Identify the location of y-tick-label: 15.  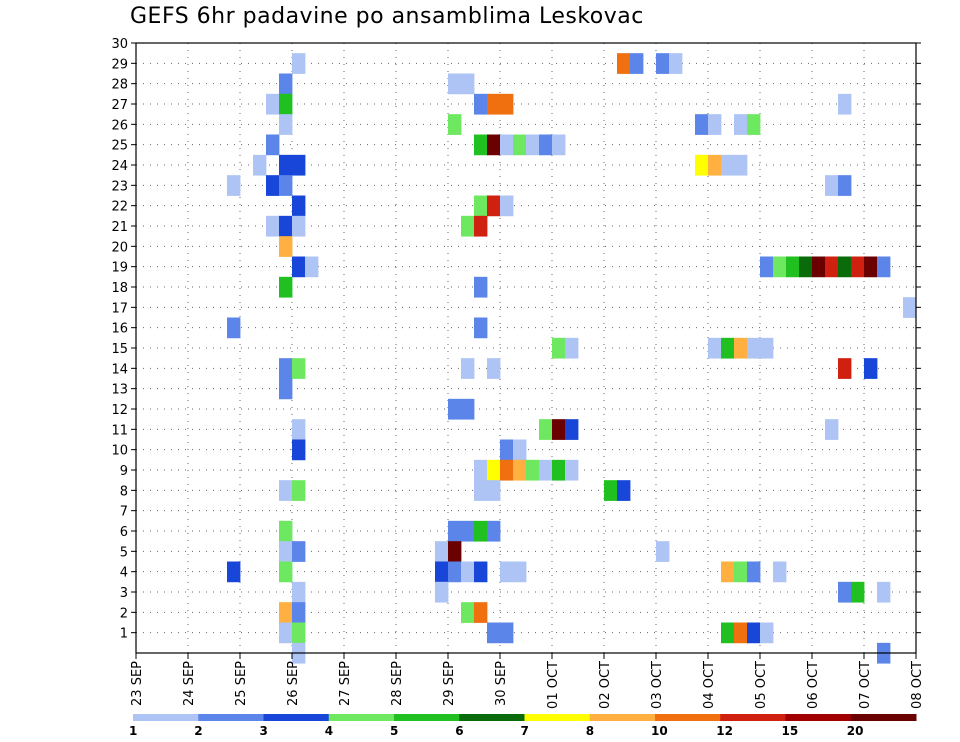
(119, 349).